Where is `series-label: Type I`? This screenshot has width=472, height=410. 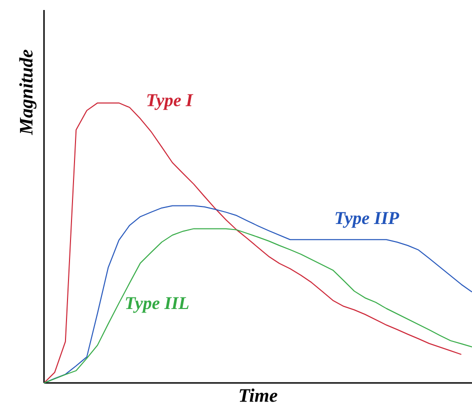
series-label: Type I is located at coordinates (170, 102).